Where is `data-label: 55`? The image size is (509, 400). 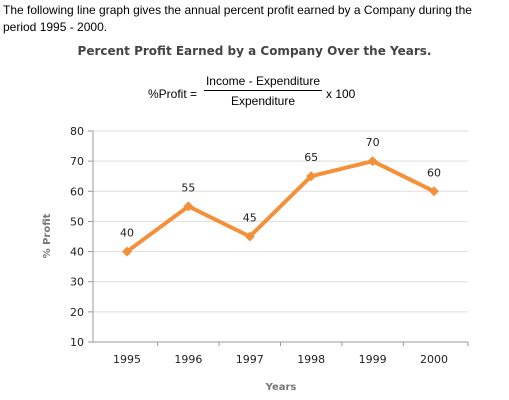 data-label: 55 is located at coordinates (188, 187).